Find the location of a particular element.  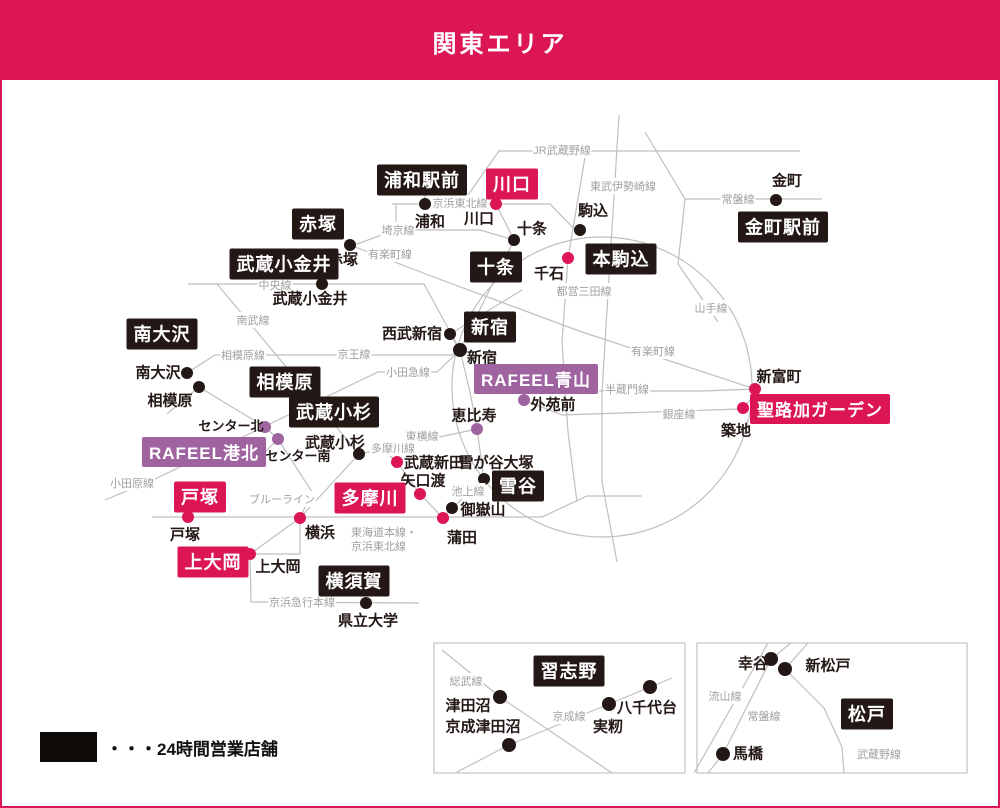

store-box-相模原: 相模原 is located at coordinates (285, 382).